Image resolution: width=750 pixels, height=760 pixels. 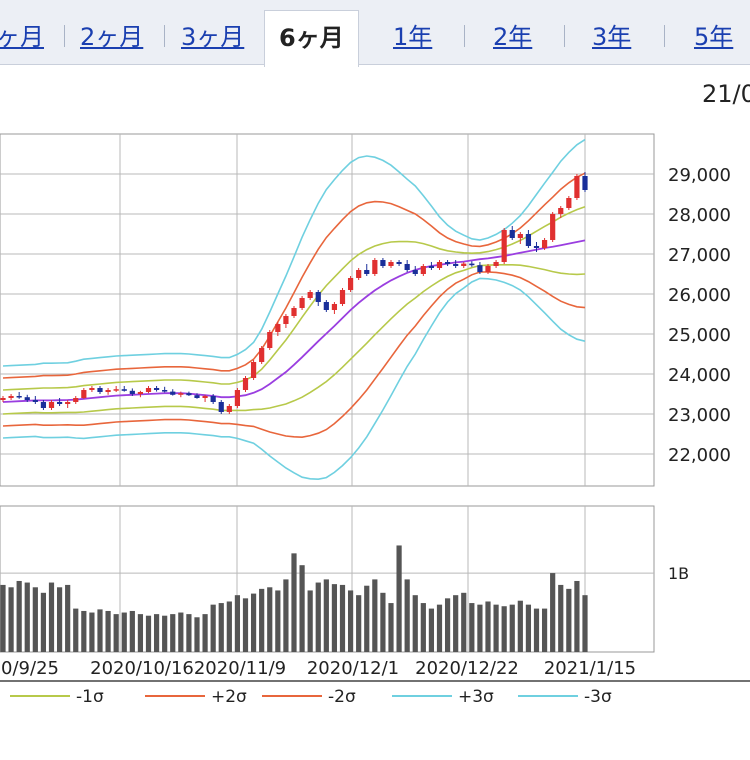 I want to click on x-tick-label: 2020/12/1, so click(x=353, y=668).